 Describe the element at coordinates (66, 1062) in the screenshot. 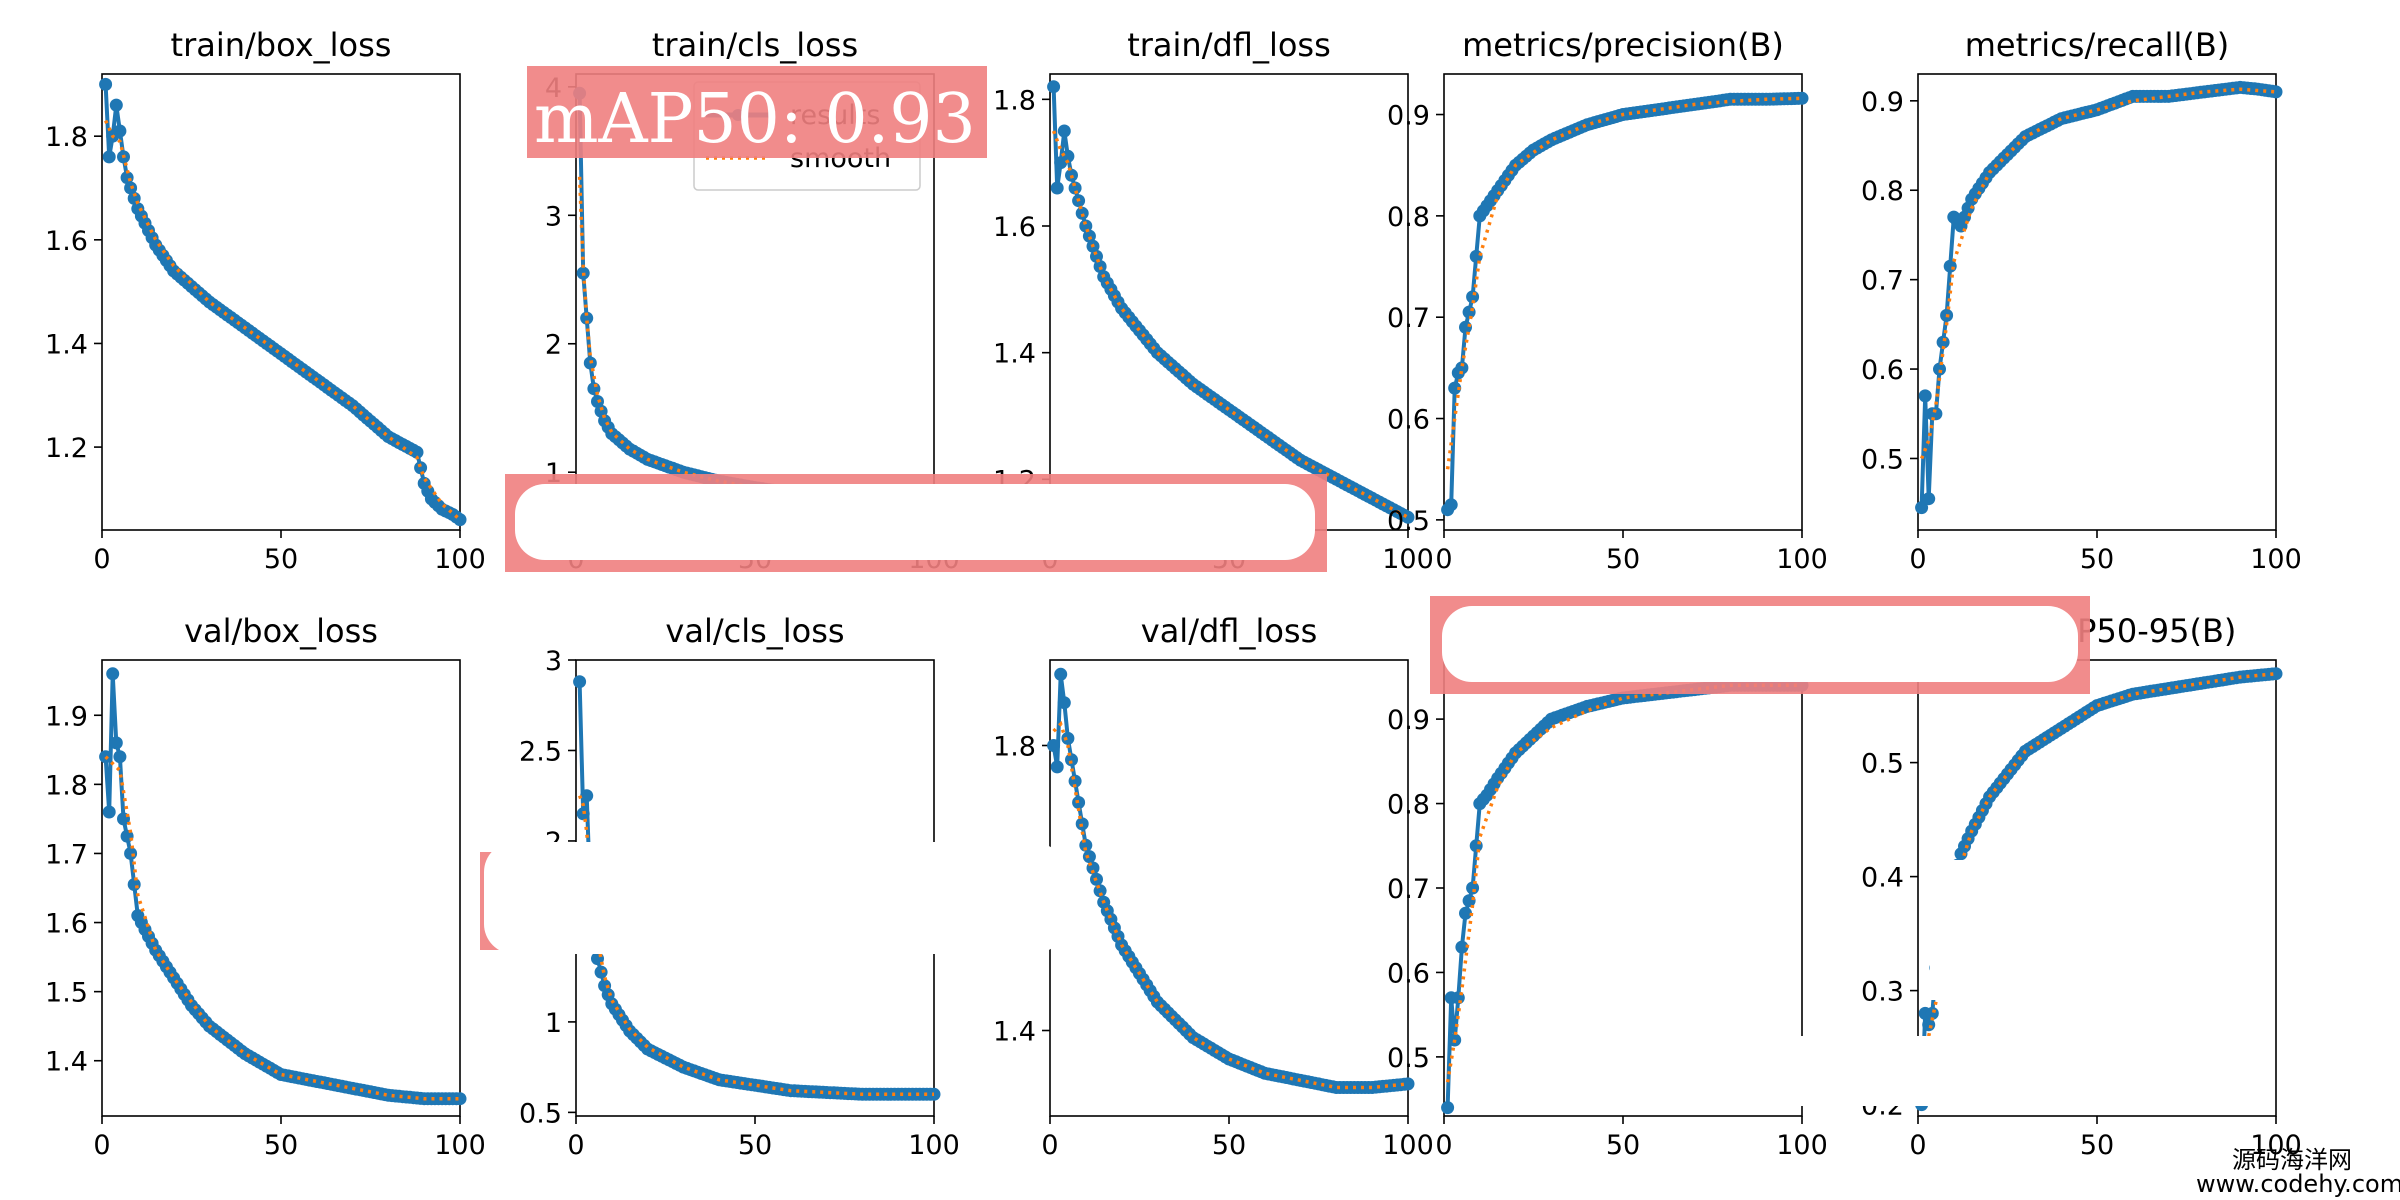

I see `y-tick-label: 1.4` at that location.